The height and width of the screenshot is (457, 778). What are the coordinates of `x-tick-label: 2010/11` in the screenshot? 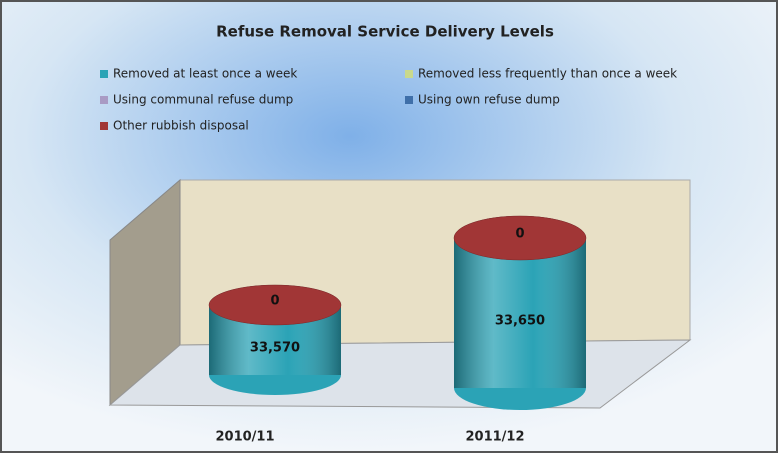 It's located at (244, 437).